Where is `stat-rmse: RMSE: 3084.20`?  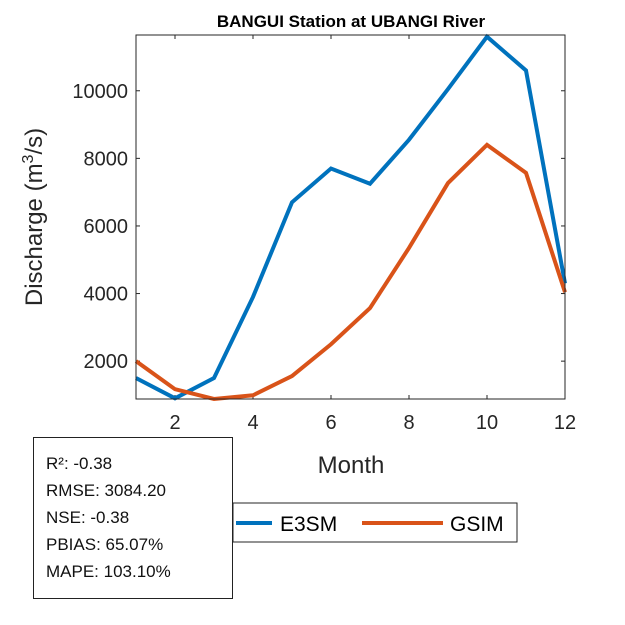 stat-rmse: RMSE: 3084.20 is located at coordinates (106, 490).